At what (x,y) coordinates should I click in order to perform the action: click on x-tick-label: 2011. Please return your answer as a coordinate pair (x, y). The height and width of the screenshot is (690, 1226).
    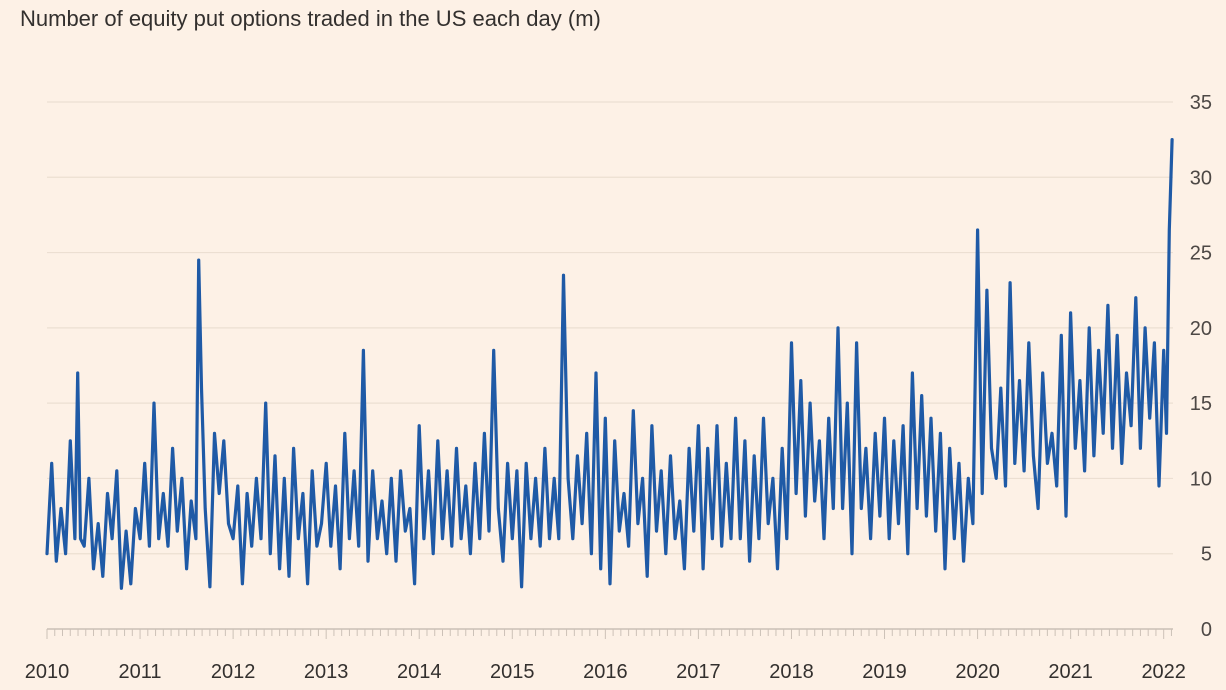
    Looking at the image, I should click on (140, 672).